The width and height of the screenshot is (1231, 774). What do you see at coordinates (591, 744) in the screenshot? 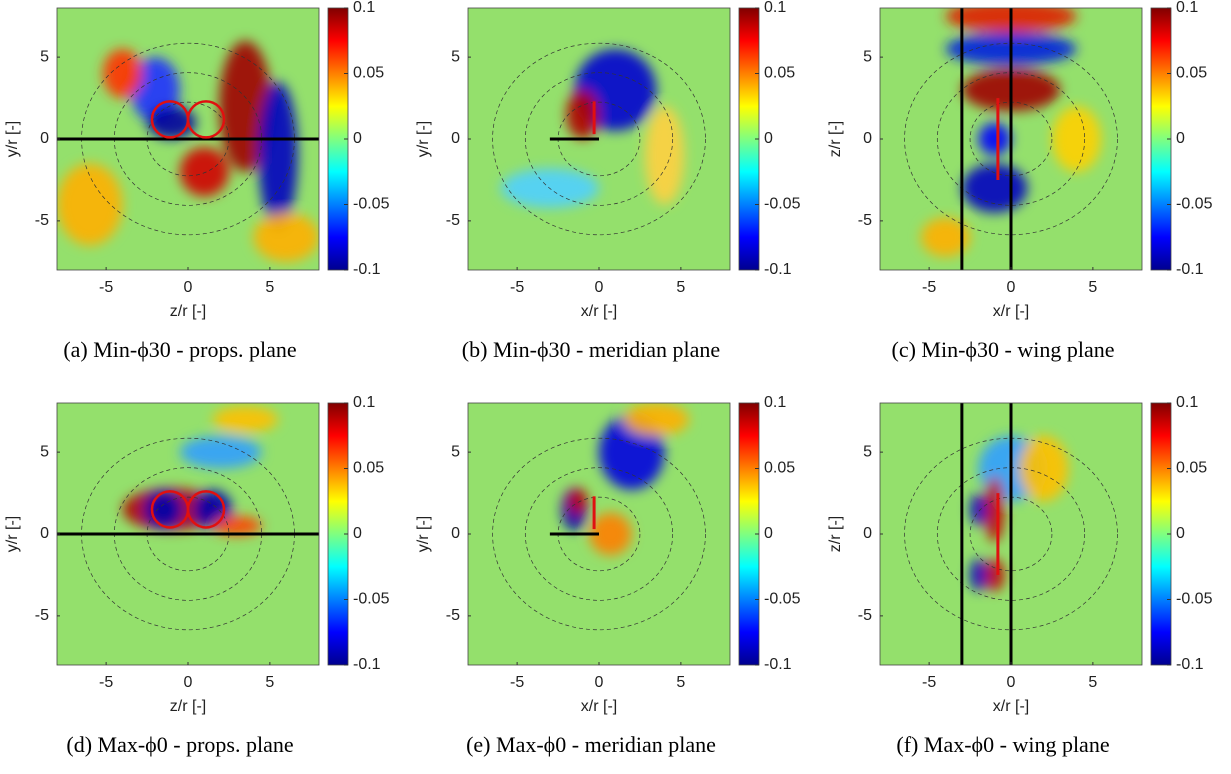
I see `caption: (e) Max-ϕ0 - meridian plane` at bounding box center [591, 744].